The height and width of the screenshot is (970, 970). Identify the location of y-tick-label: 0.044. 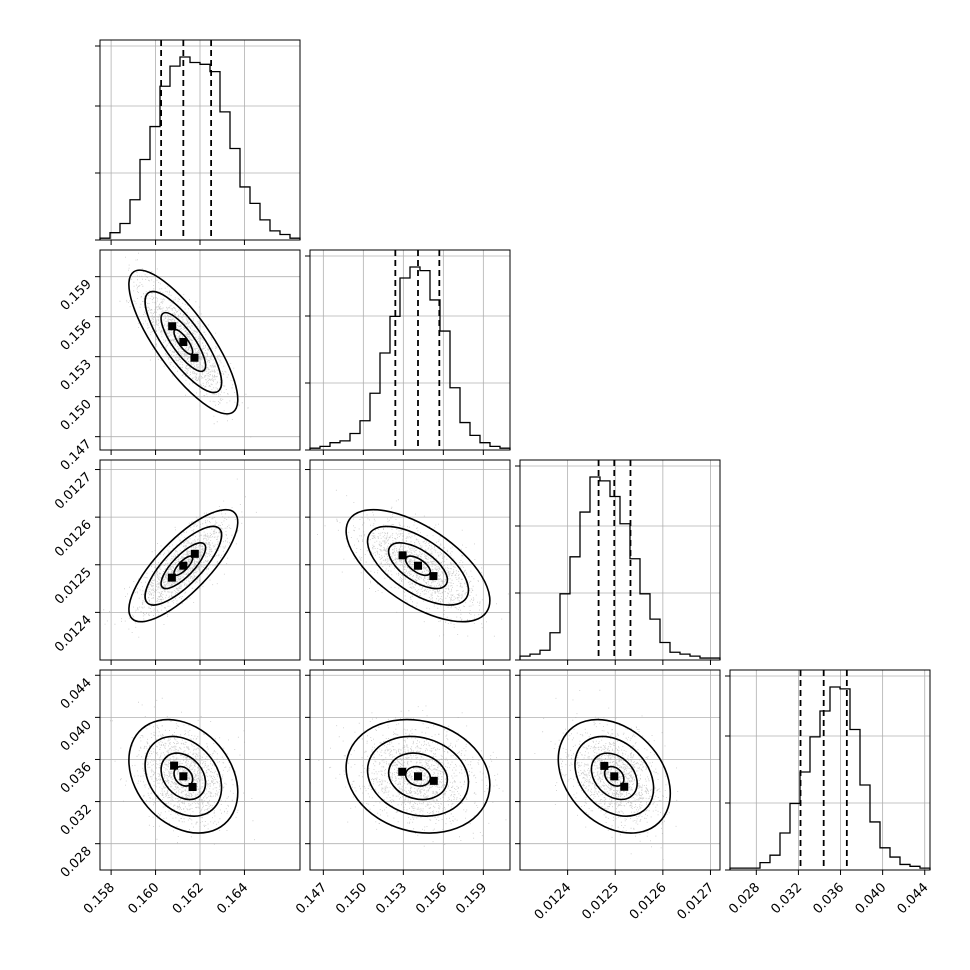
(76, 693).